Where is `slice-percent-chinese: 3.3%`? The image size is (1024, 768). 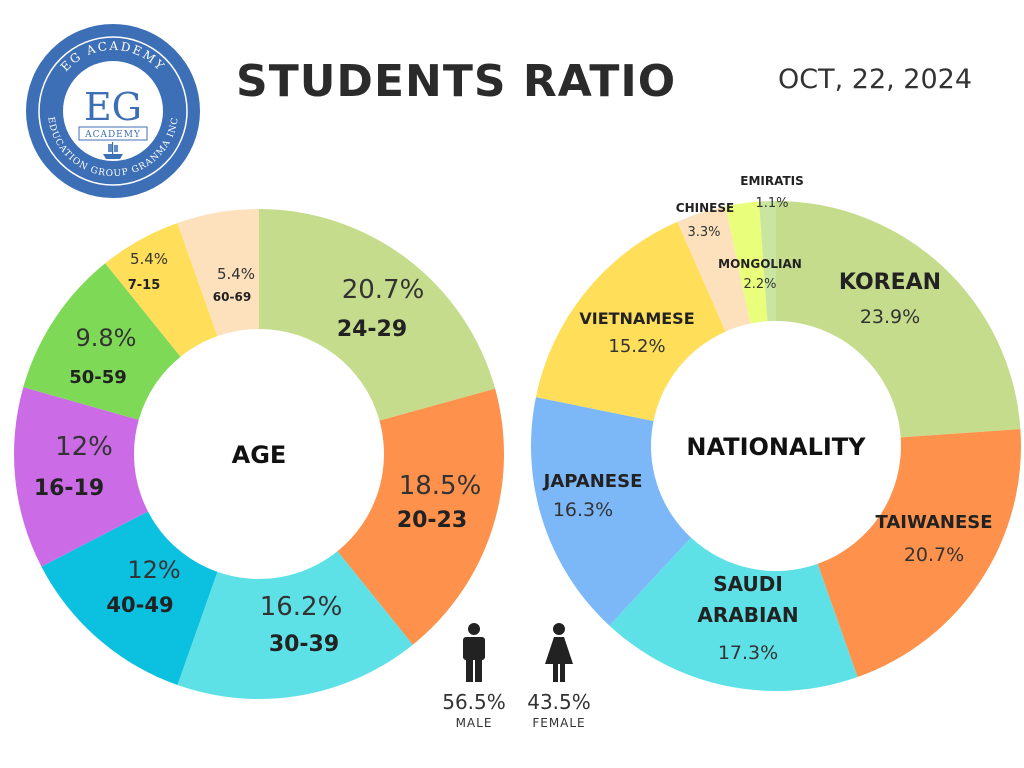
slice-percent-chinese: 3.3% is located at coordinates (703, 232).